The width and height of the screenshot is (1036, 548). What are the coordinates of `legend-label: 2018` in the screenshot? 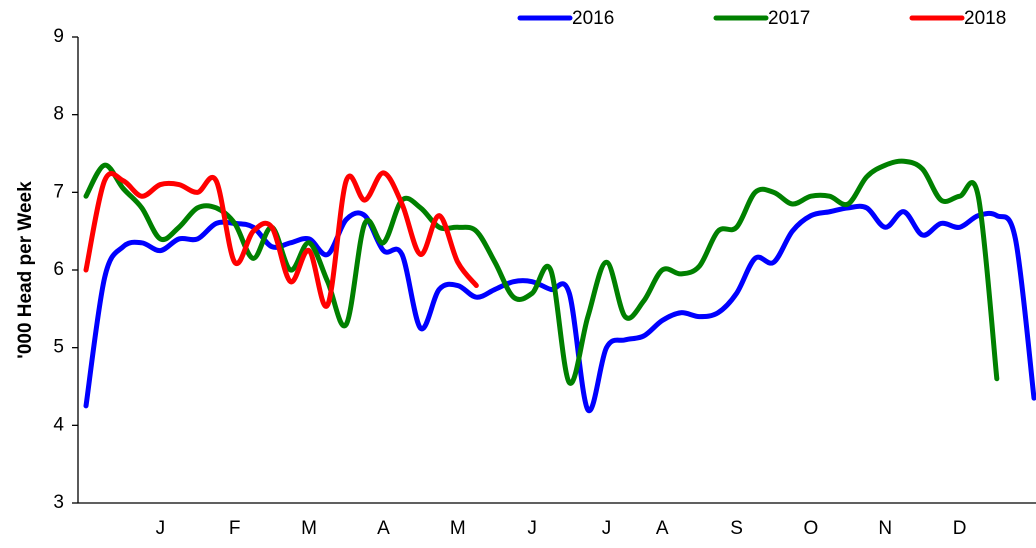 It's located at (985, 18).